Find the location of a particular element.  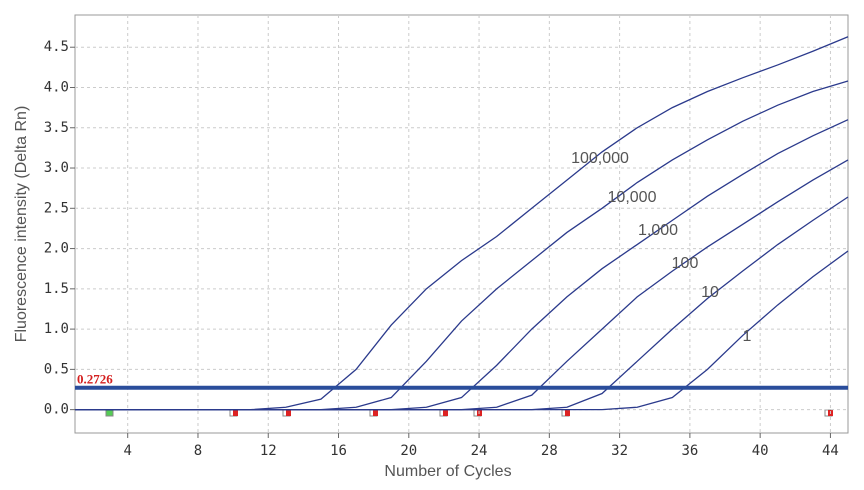

curve-label: 100,000 is located at coordinates (600, 158).